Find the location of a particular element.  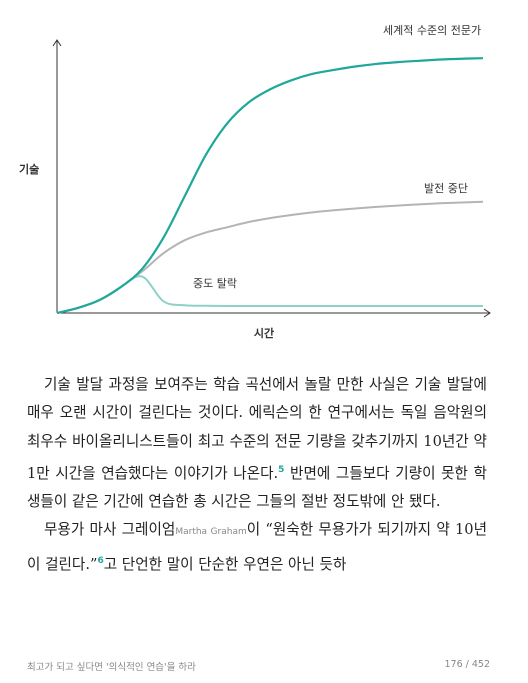

series-label-expert: 세계적 수준의 전문가 is located at coordinates (432, 30).